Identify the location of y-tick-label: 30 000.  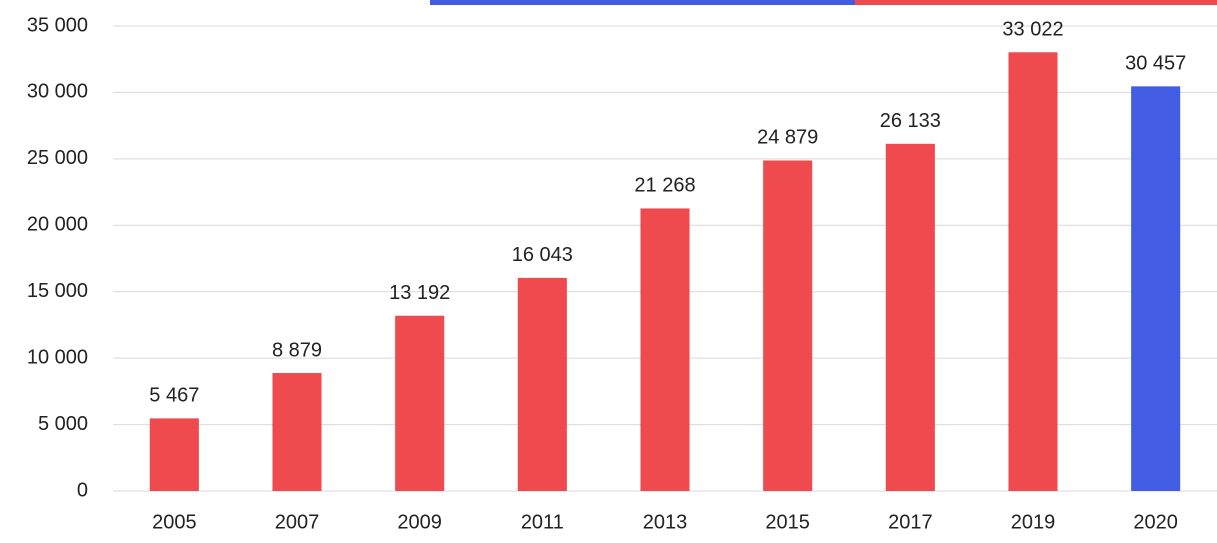
(57, 92).